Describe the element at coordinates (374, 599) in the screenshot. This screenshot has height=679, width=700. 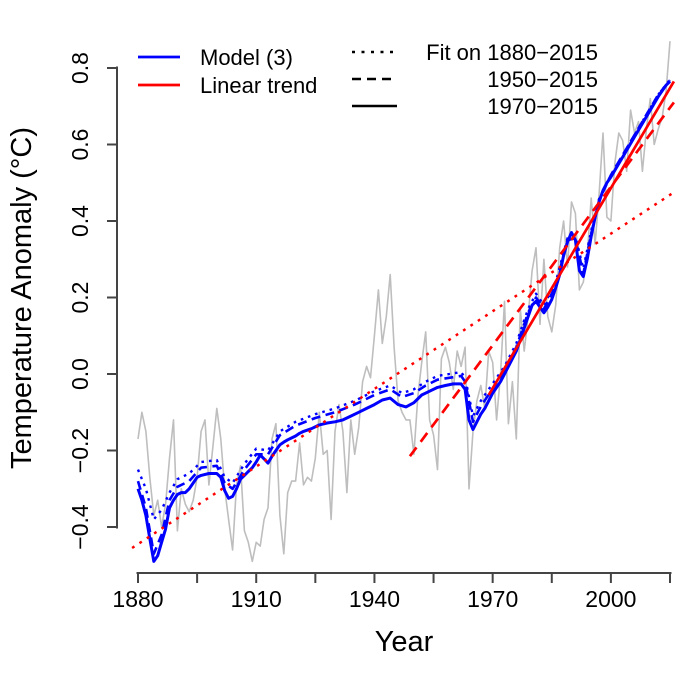
I see `x-tick-label: 1940` at that location.